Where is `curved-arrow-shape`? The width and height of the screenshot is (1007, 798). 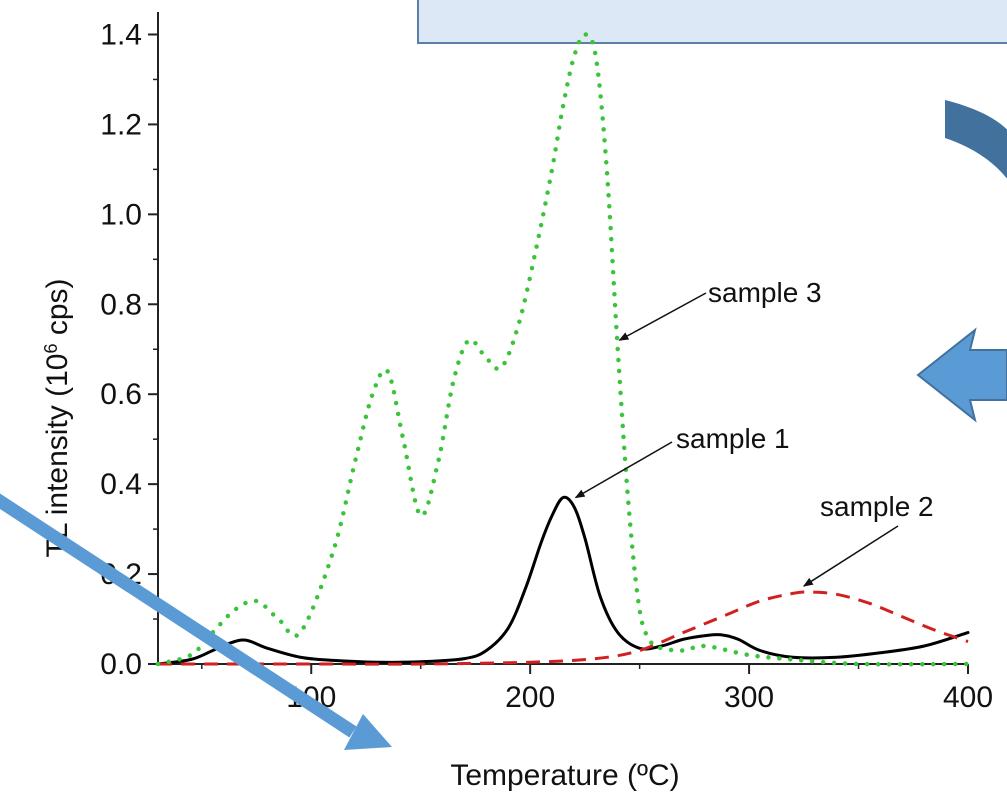
curved-arrow-shape is located at coordinates (976, 139).